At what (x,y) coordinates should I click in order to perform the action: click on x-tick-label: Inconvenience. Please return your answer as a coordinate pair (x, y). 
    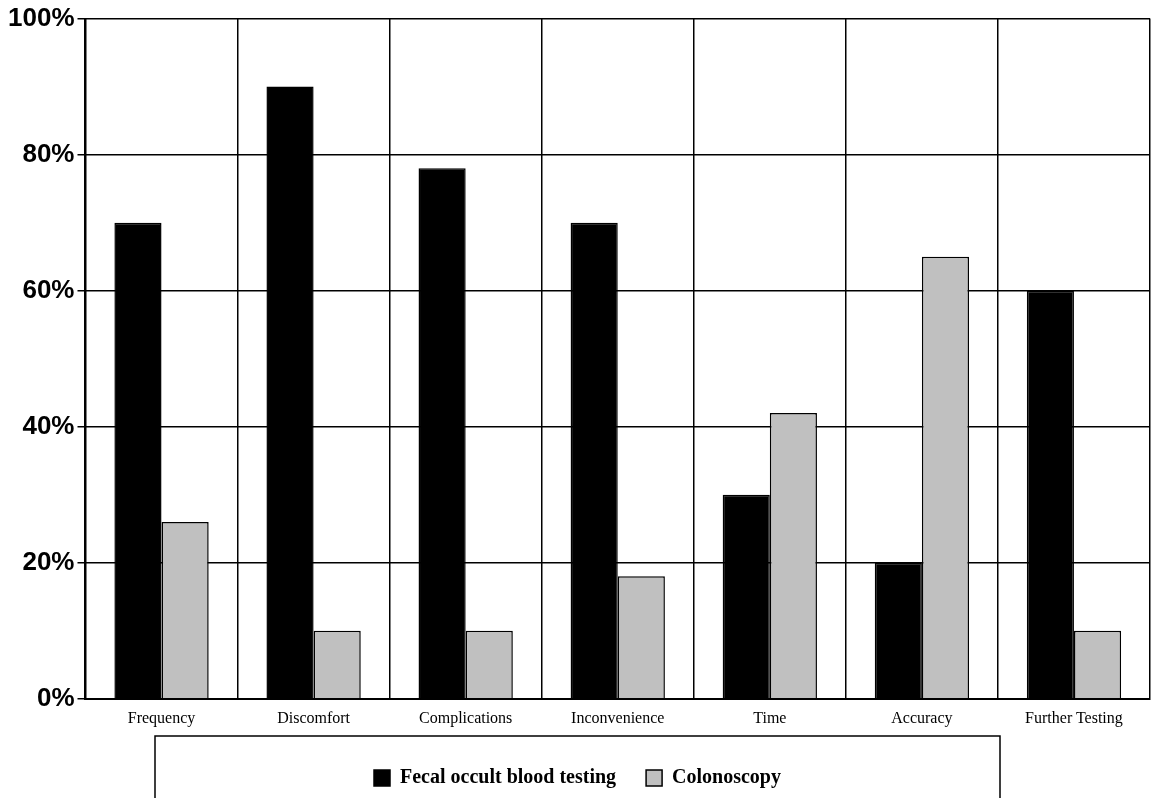
    Looking at the image, I should click on (618, 717).